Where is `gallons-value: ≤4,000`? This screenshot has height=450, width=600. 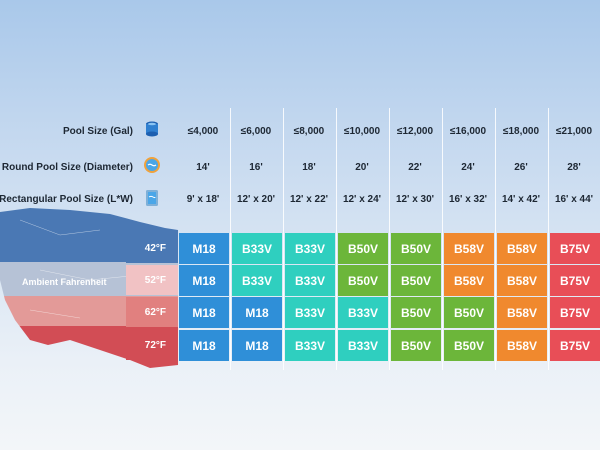
gallons-value: ≤4,000 is located at coordinates (203, 131).